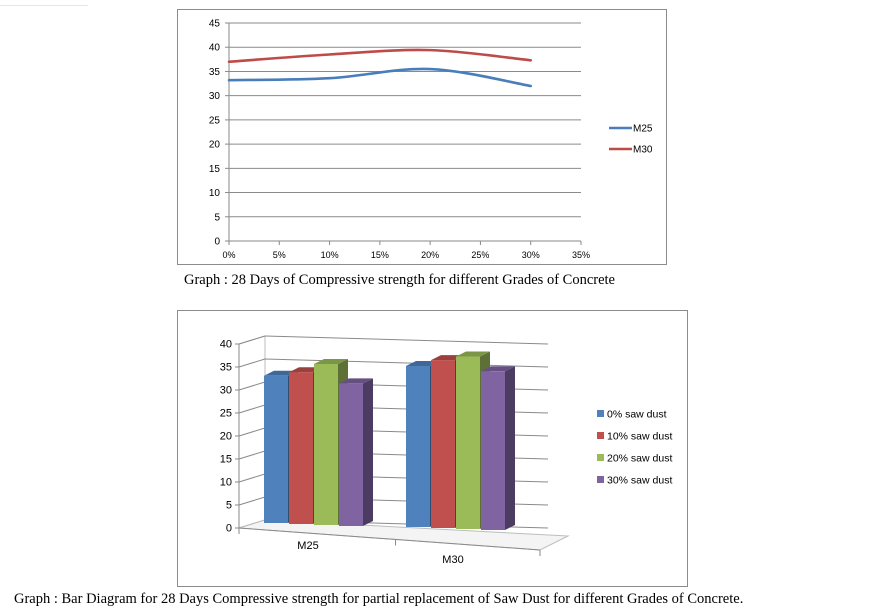 The image size is (875, 611). Describe the element at coordinates (639, 459) in the screenshot. I see `legend-label: 20% saw dust` at that location.